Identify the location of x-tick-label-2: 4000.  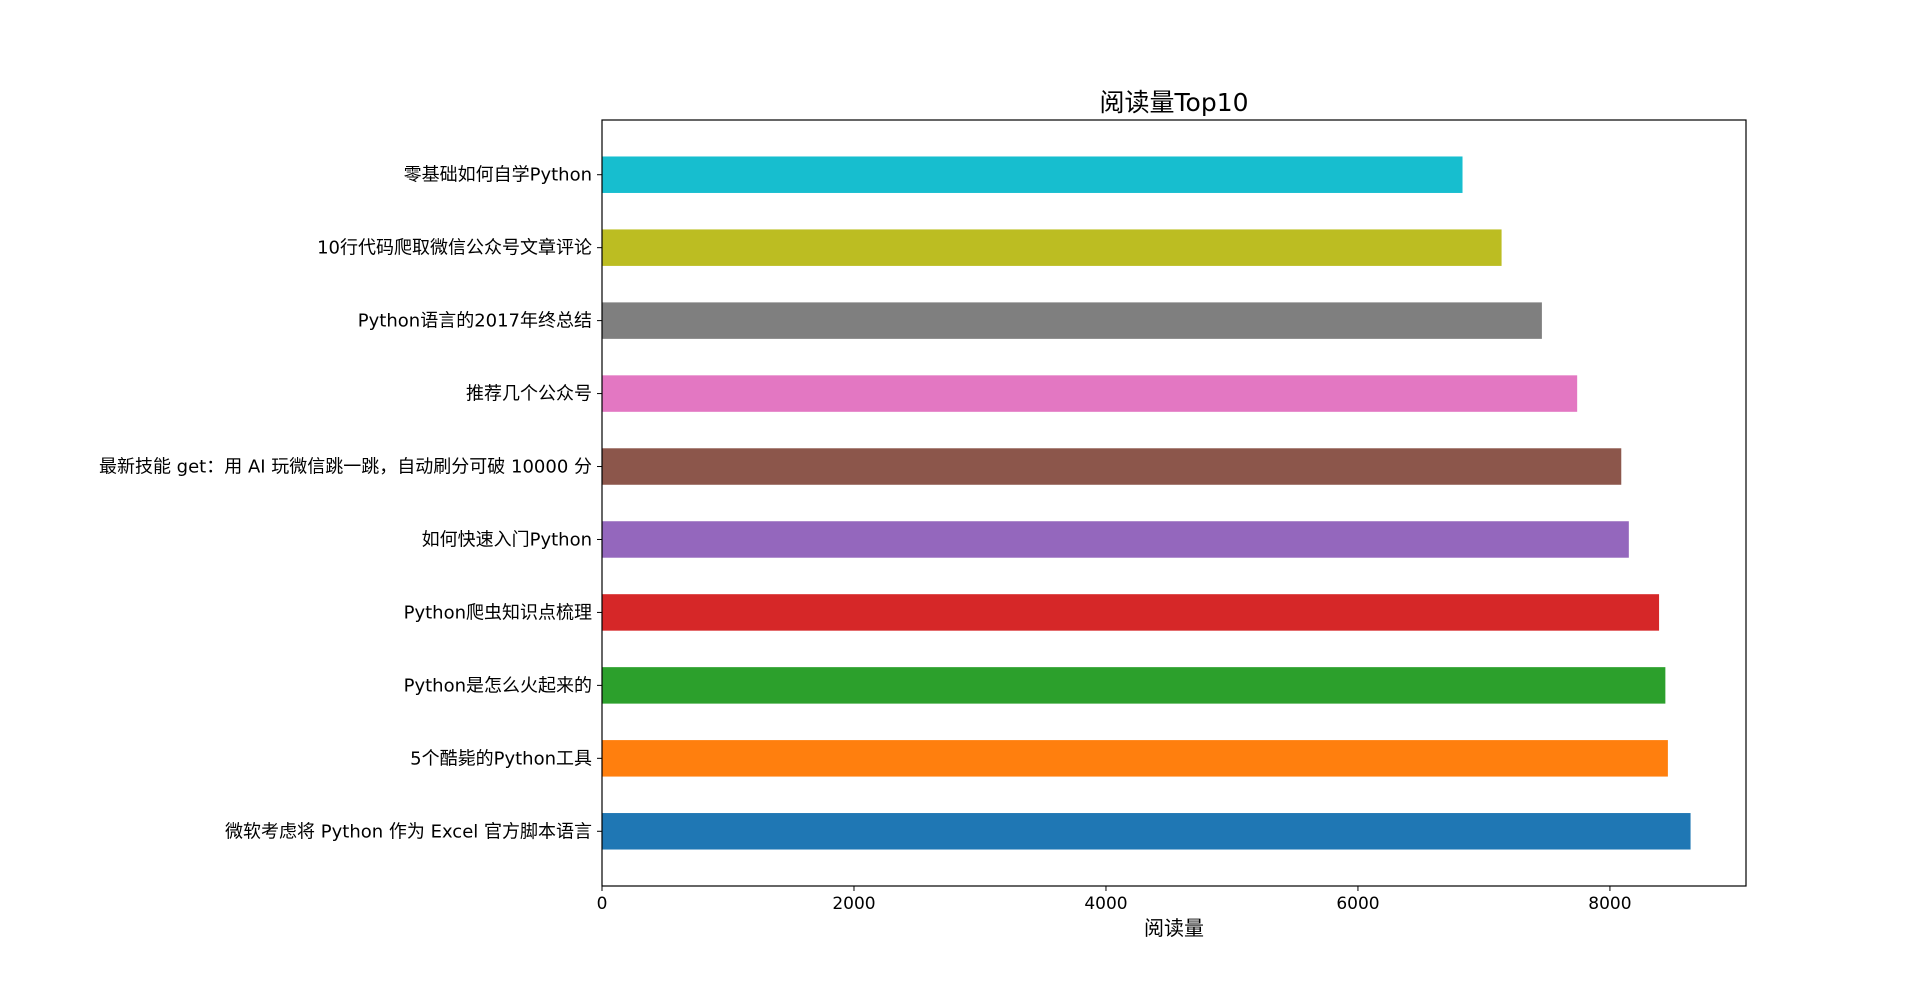
(1105, 904).